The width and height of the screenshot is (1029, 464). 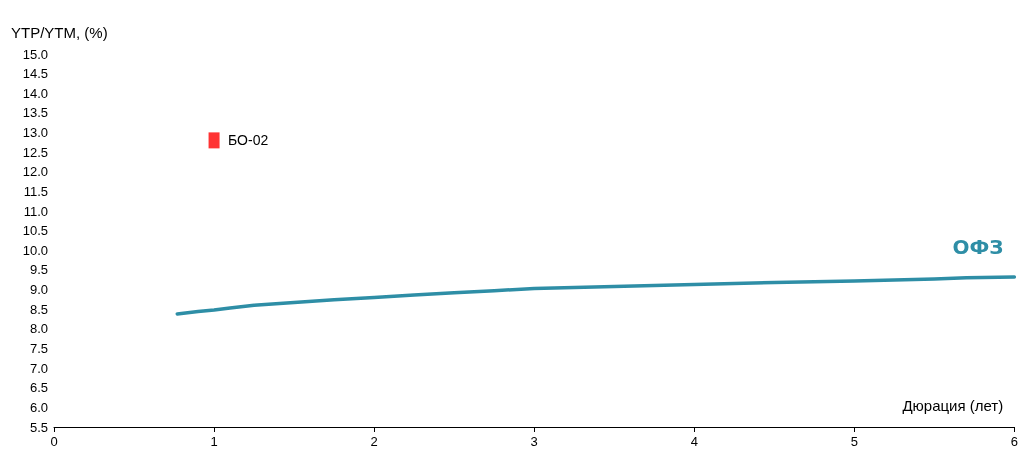 I want to click on y-tick-label: 14.0, so click(x=35, y=93).